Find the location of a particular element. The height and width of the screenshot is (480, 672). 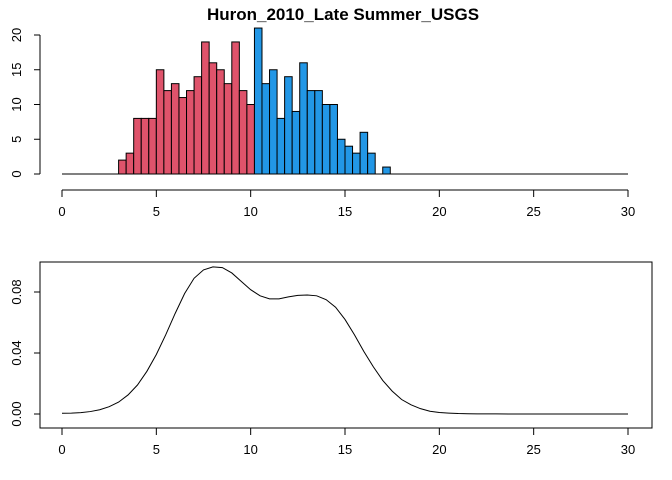

histogram-x-tick-label: 30 is located at coordinates (628, 211).